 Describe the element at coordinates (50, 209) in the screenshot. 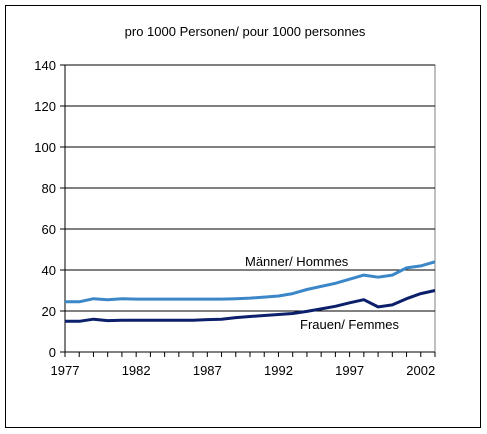

I see `y-axis: 0 20 40 60 80 100 120 140` at that location.